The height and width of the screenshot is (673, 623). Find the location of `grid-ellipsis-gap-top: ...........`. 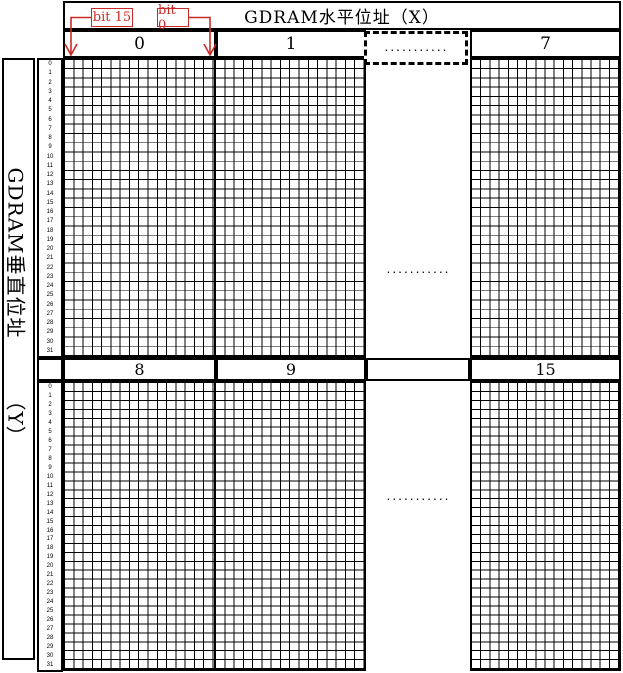

grid-ellipsis-gap-top: ........... is located at coordinates (418, 208).